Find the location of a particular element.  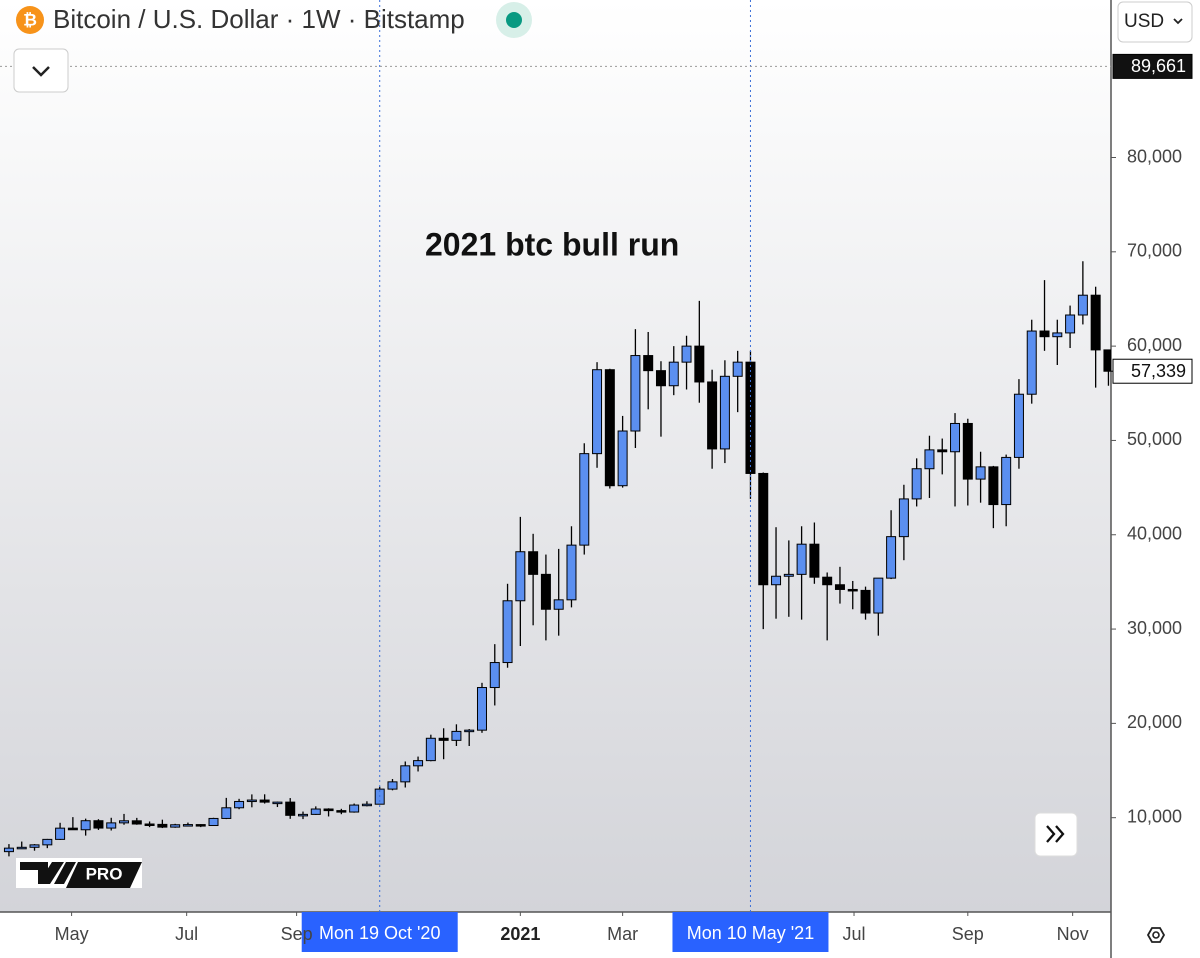

collapse-button is located at coordinates (41, 70).